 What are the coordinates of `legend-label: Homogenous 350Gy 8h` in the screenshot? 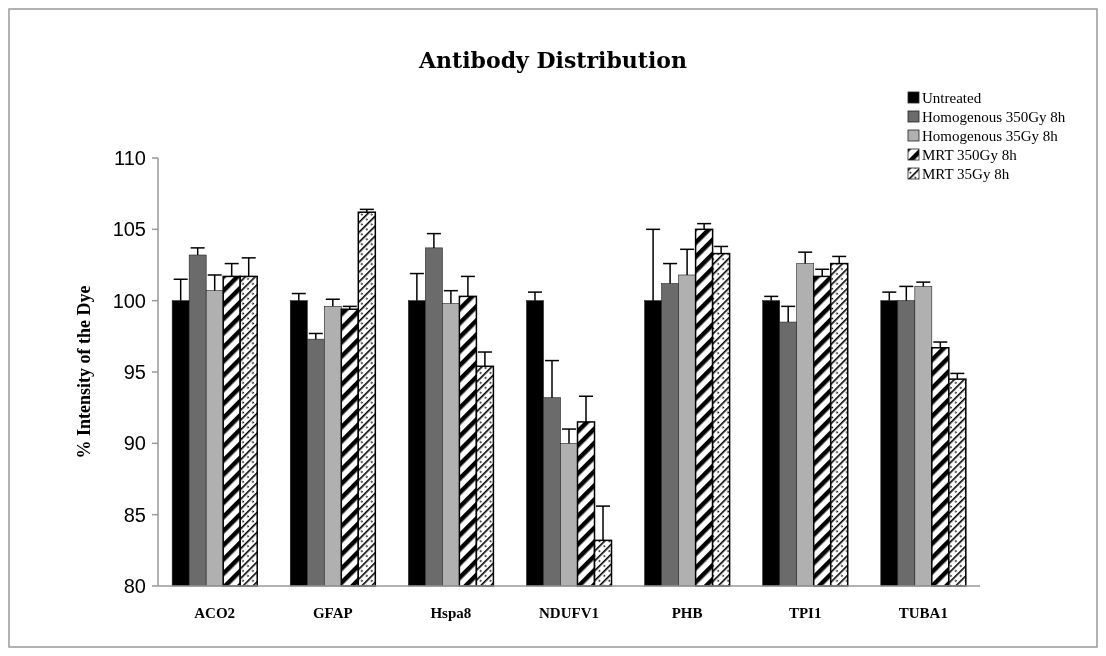 It's located at (994, 117).